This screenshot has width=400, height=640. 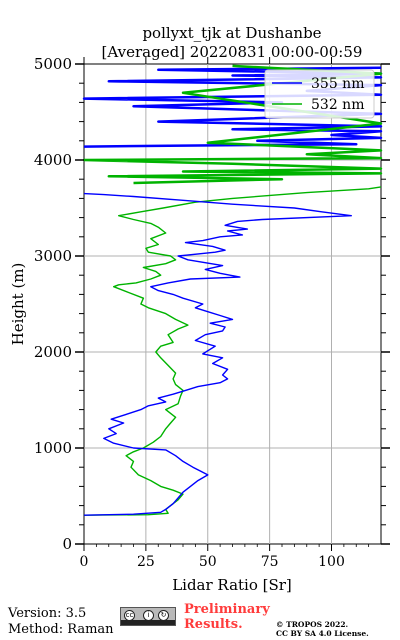 I want to click on copyright-line2: CC BY SA 4.0 License., so click(x=322, y=633).